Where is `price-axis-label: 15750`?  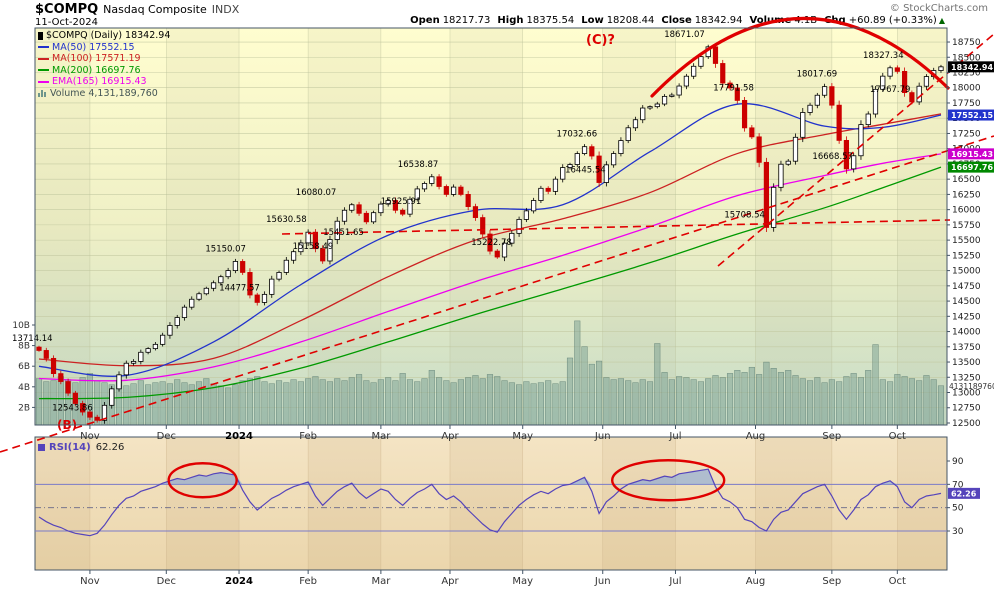
price-axis-label: 15750 is located at coordinates (966, 226).